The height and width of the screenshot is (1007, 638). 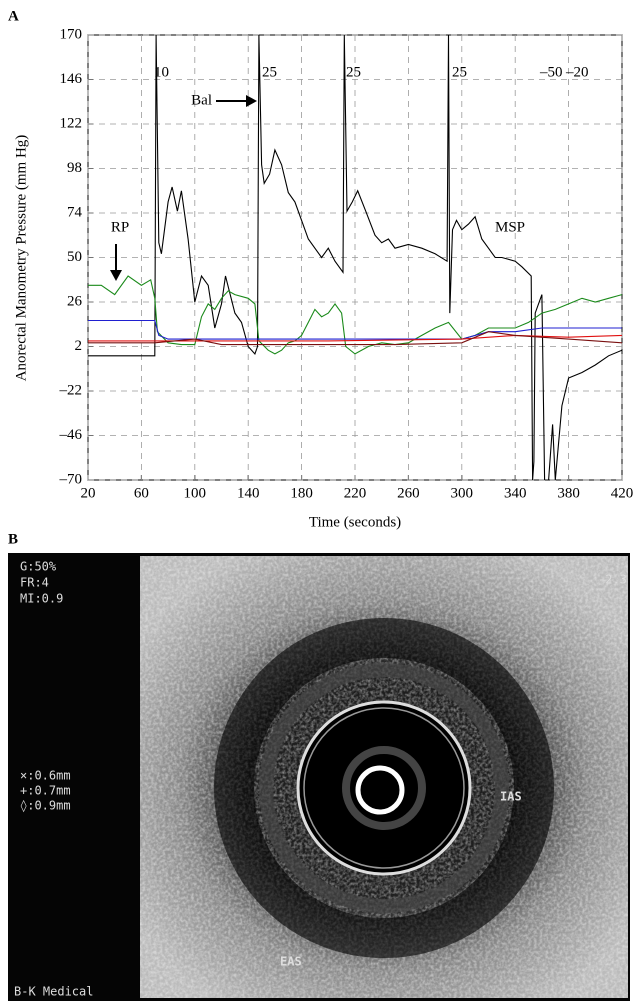 I want to click on annotation: –50, so click(x=551, y=72).